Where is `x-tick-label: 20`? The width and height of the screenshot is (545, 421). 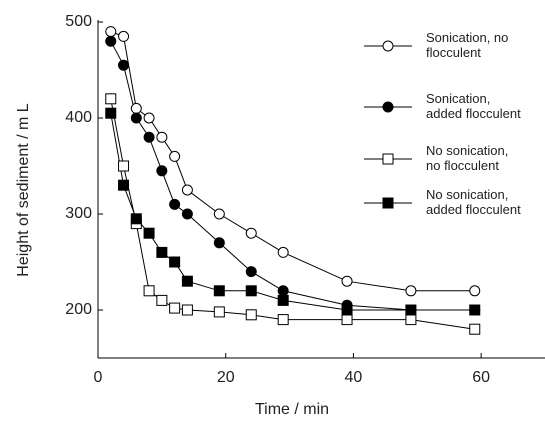 x-tick-label: 20 is located at coordinates (226, 377).